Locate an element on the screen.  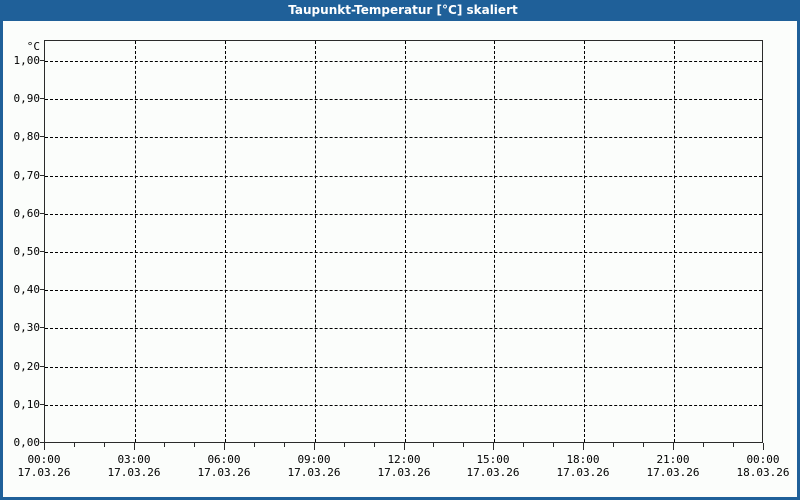
x-axis-tick-label: 21:00 17.03.26 is located at coordinates (673, 466).